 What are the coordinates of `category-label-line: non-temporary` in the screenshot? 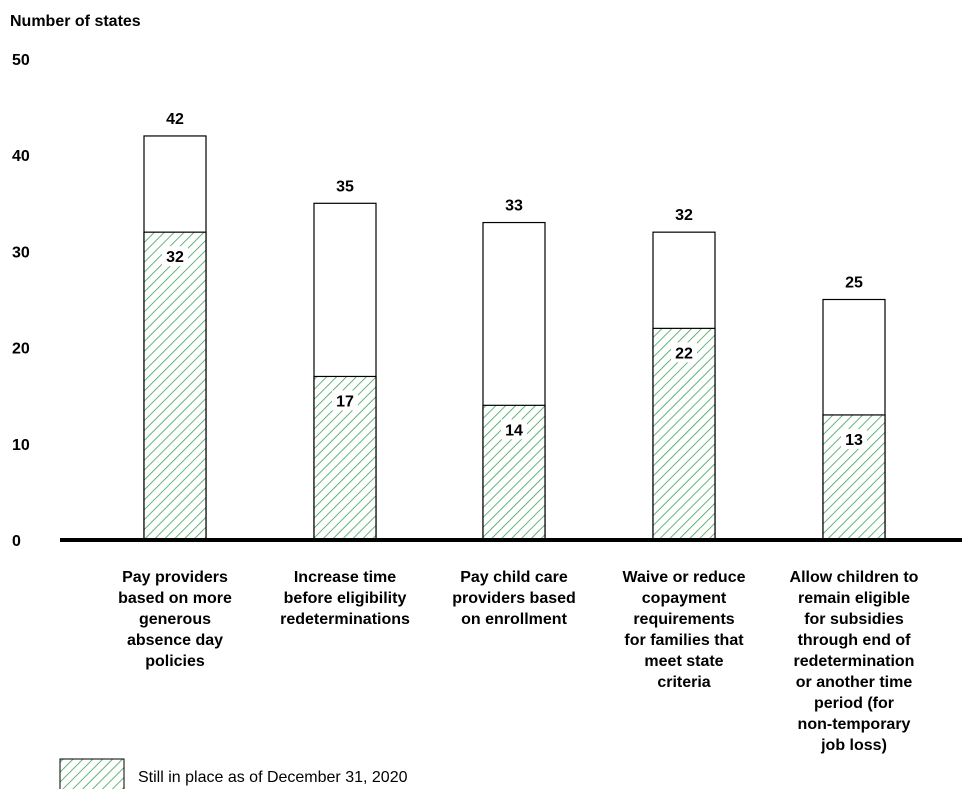 It's located at (854, 724).